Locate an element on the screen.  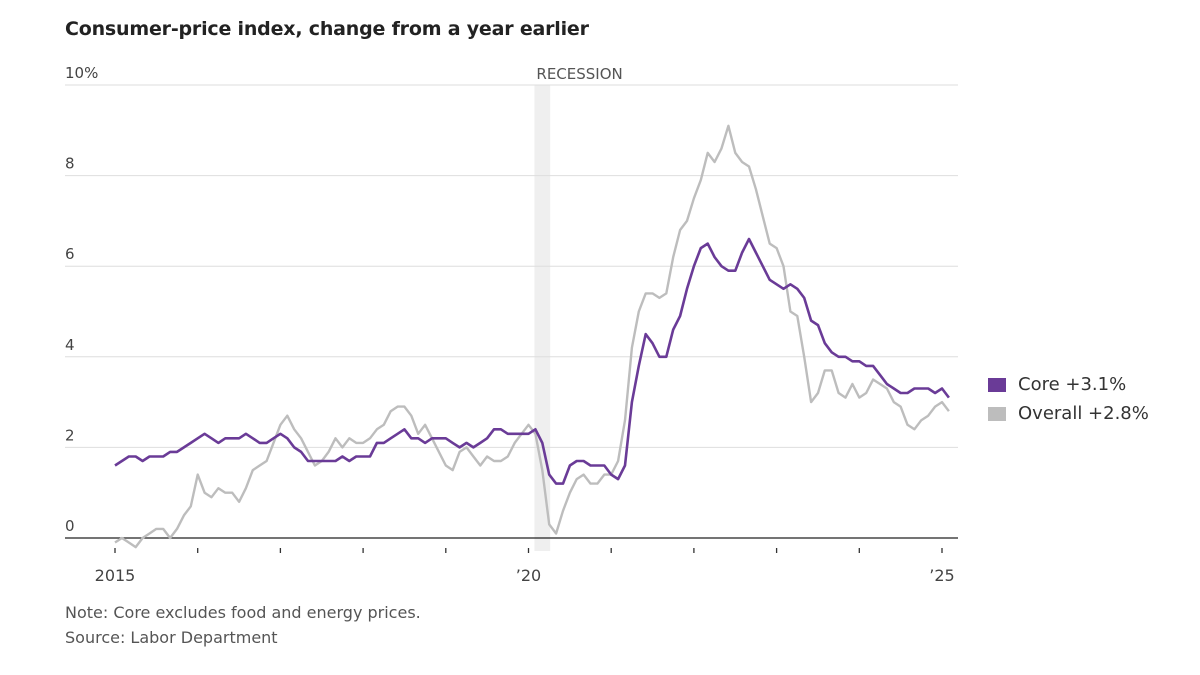
legend-label-overall: Overall +2.8% is located at coordinates (1083, 413).